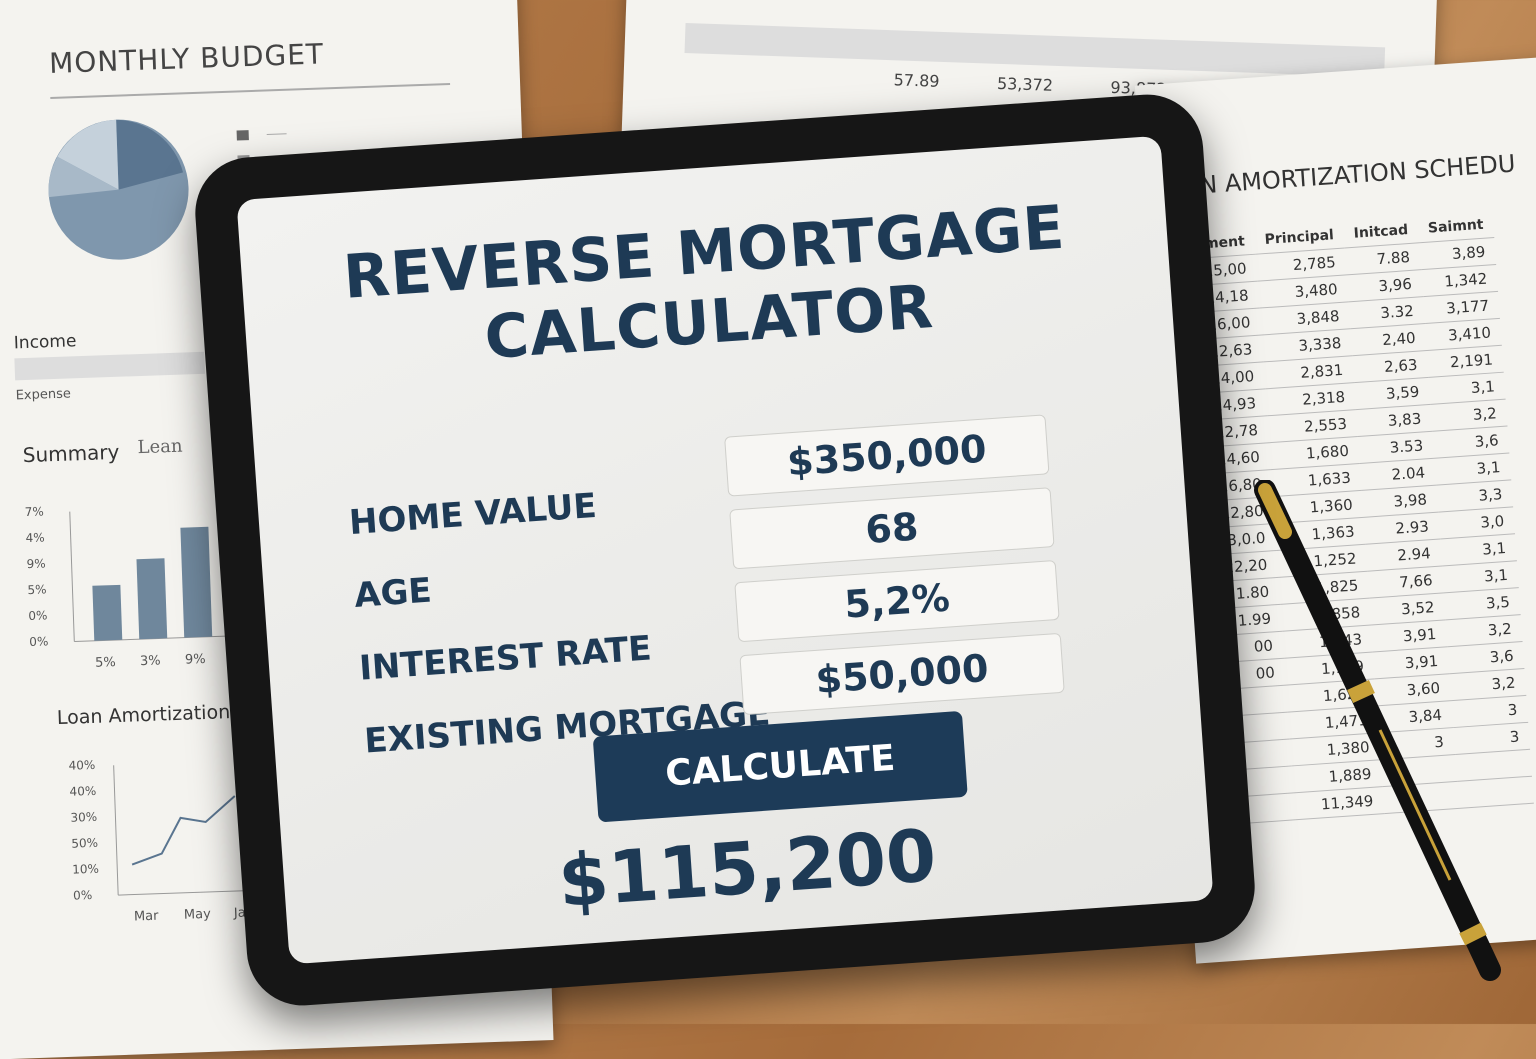  I want to click on pie-graphic, so click(167, 189).